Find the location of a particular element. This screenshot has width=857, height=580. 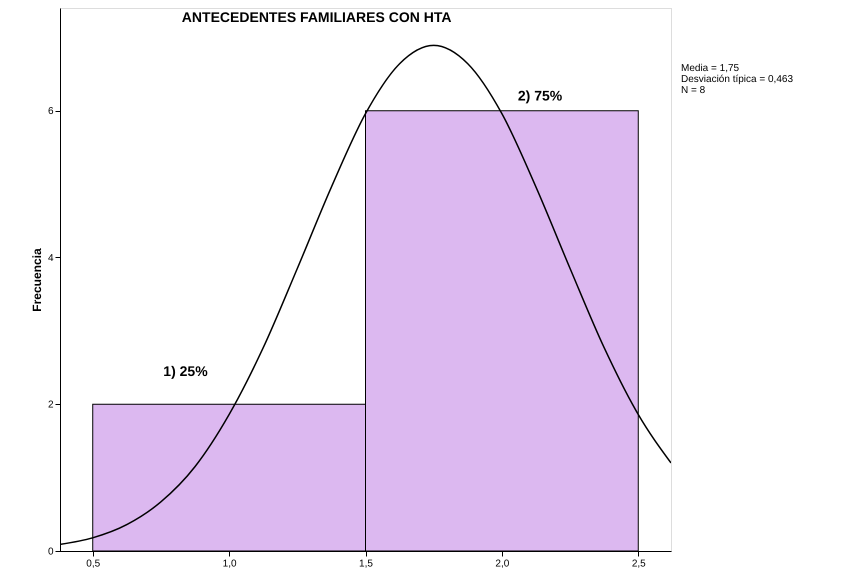

text: Media = 1,75 is located at coordinates (710, 68).